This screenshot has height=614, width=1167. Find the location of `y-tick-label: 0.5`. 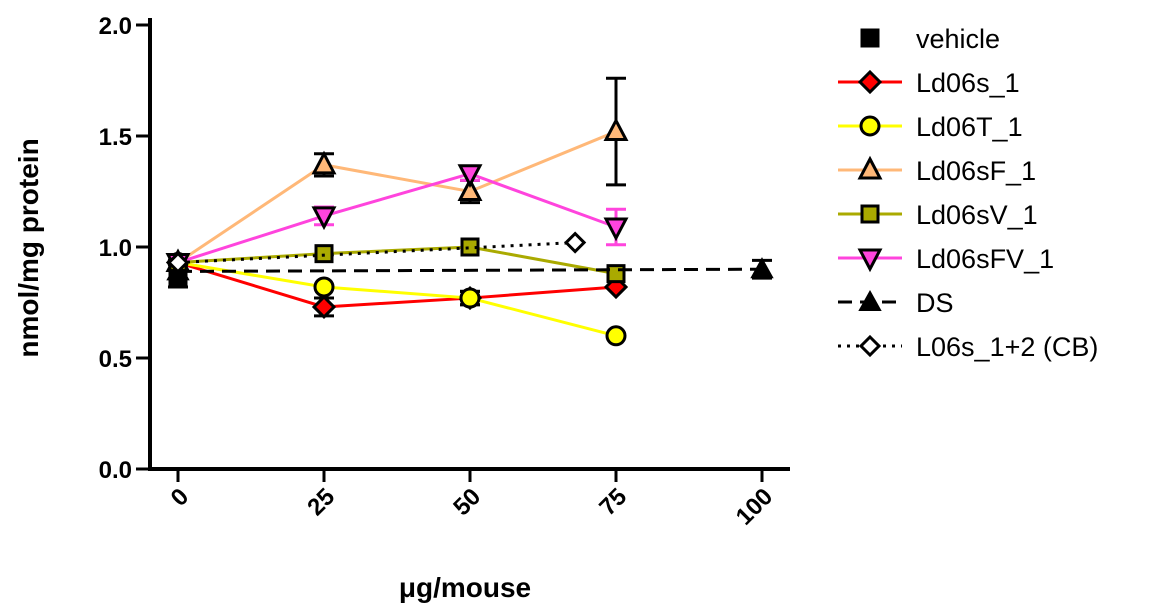

y-tick-label: 0.5 is located at coordinates (115, 359).